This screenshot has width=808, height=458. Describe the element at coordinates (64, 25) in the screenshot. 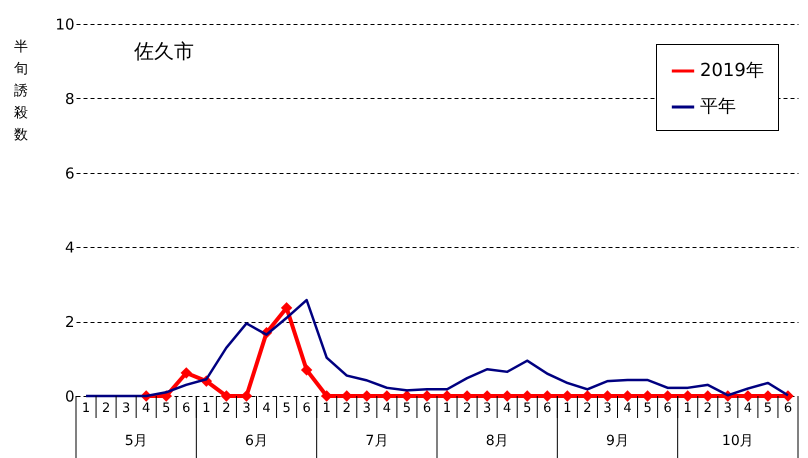

I see `y-tick-label: 10` at that location.